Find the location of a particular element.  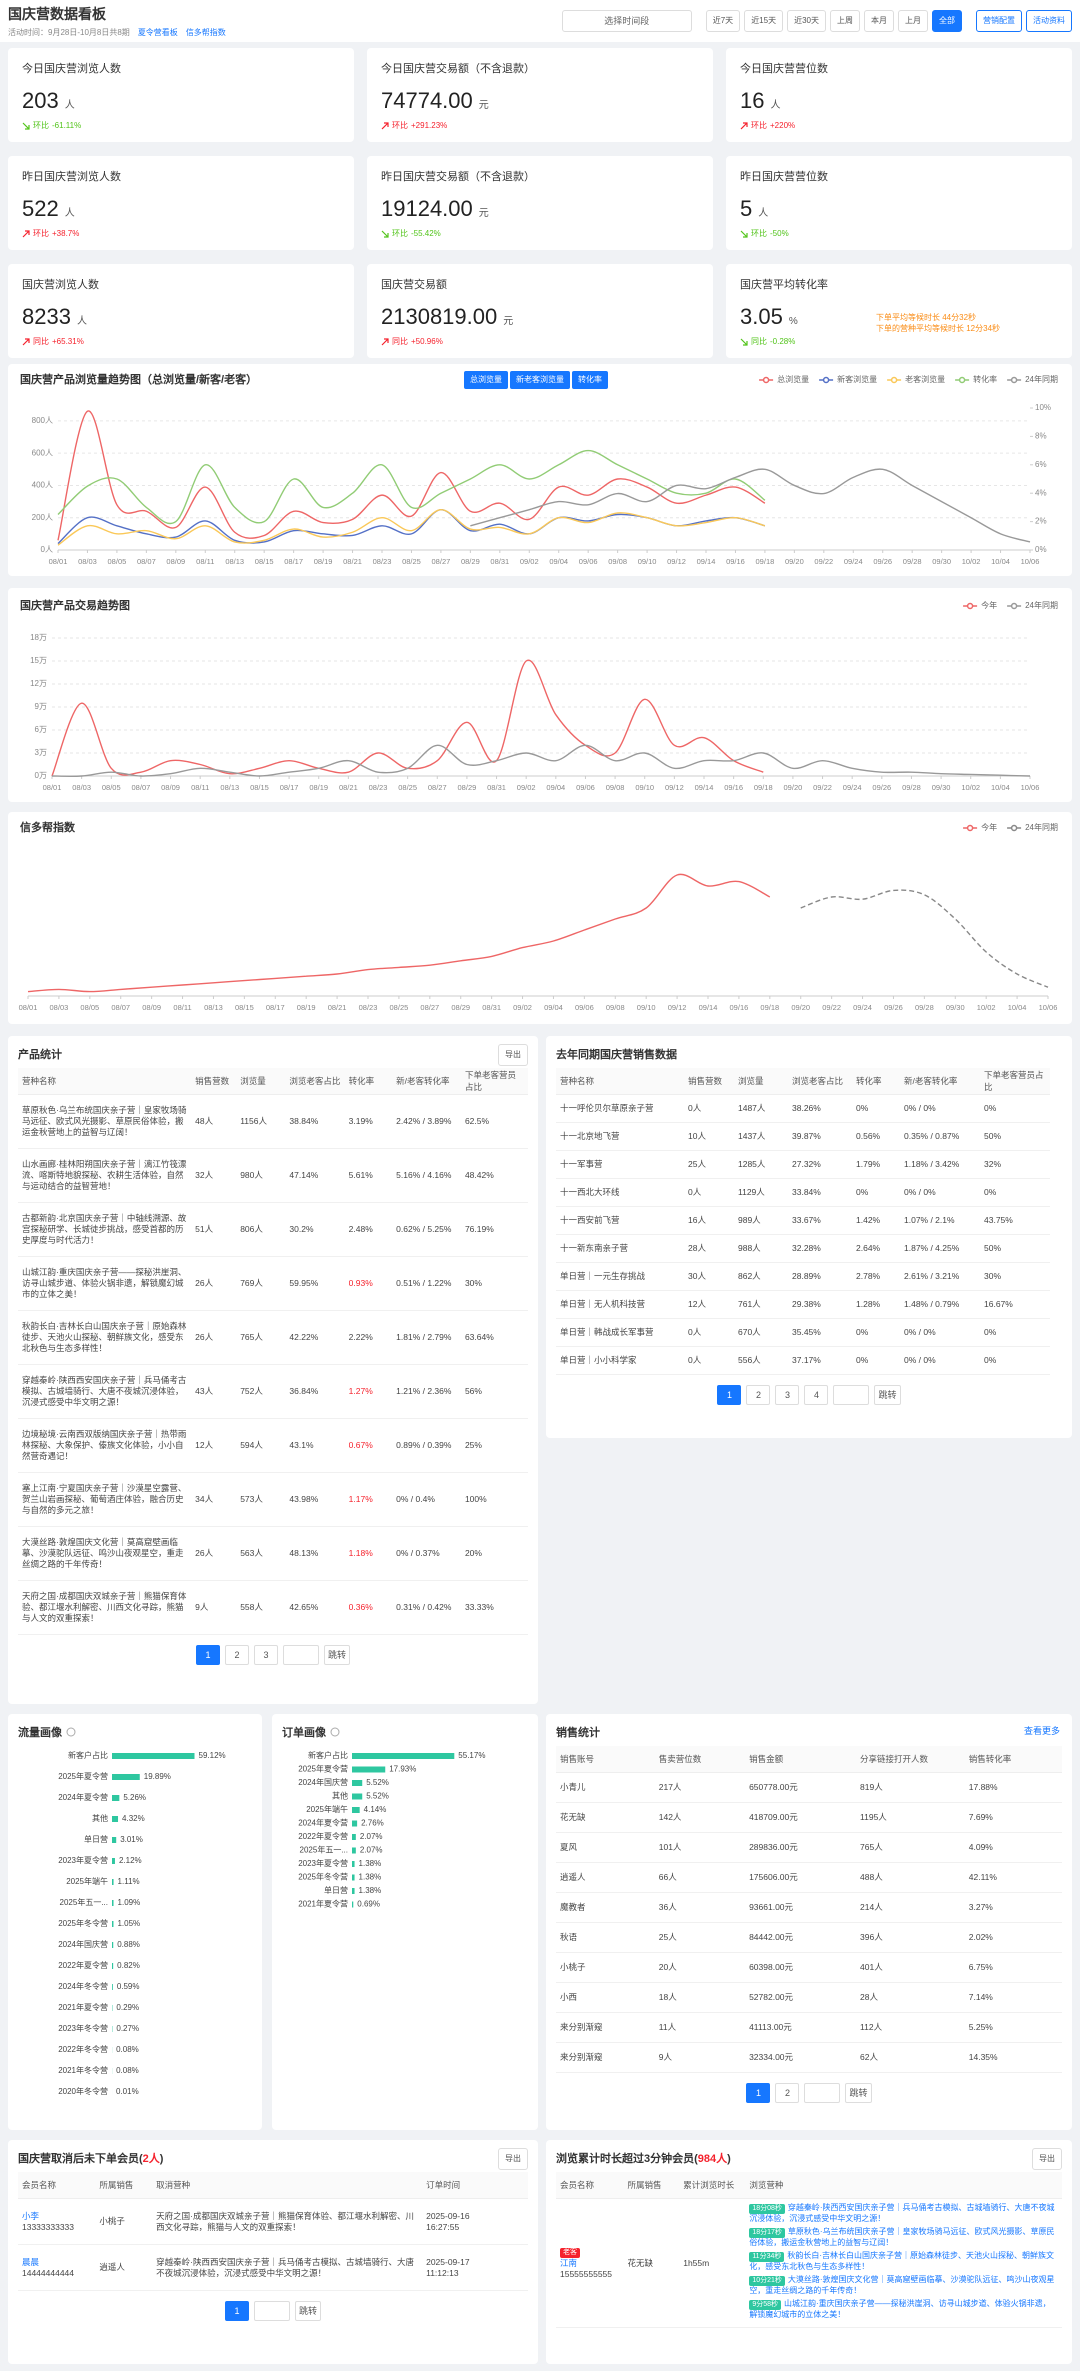

range-button: 近15天 is located at coordinates (764, 21).